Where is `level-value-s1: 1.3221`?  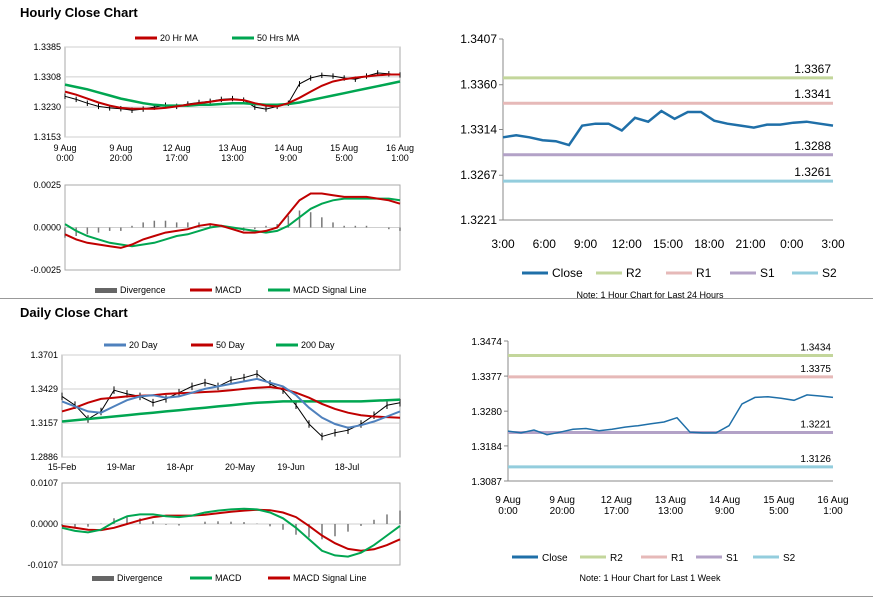
level-value-s1: 1.3221 is located at coordinates (815, 425).